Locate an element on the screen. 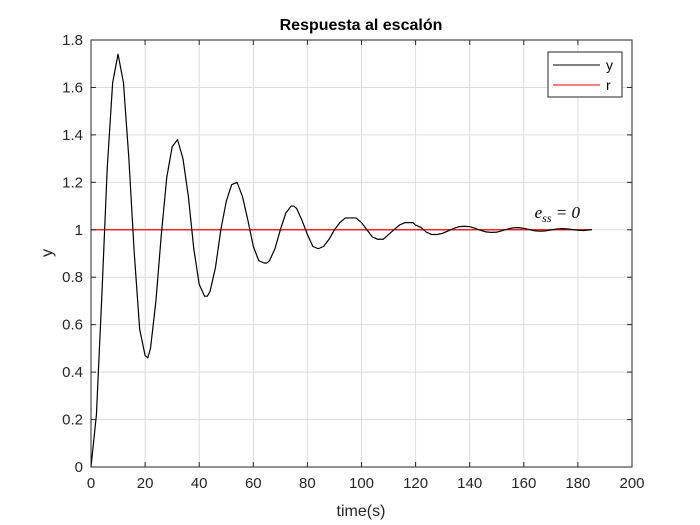 The image size is (700, 525). annotation-subscript: ss is located at coordinates (547, 218).